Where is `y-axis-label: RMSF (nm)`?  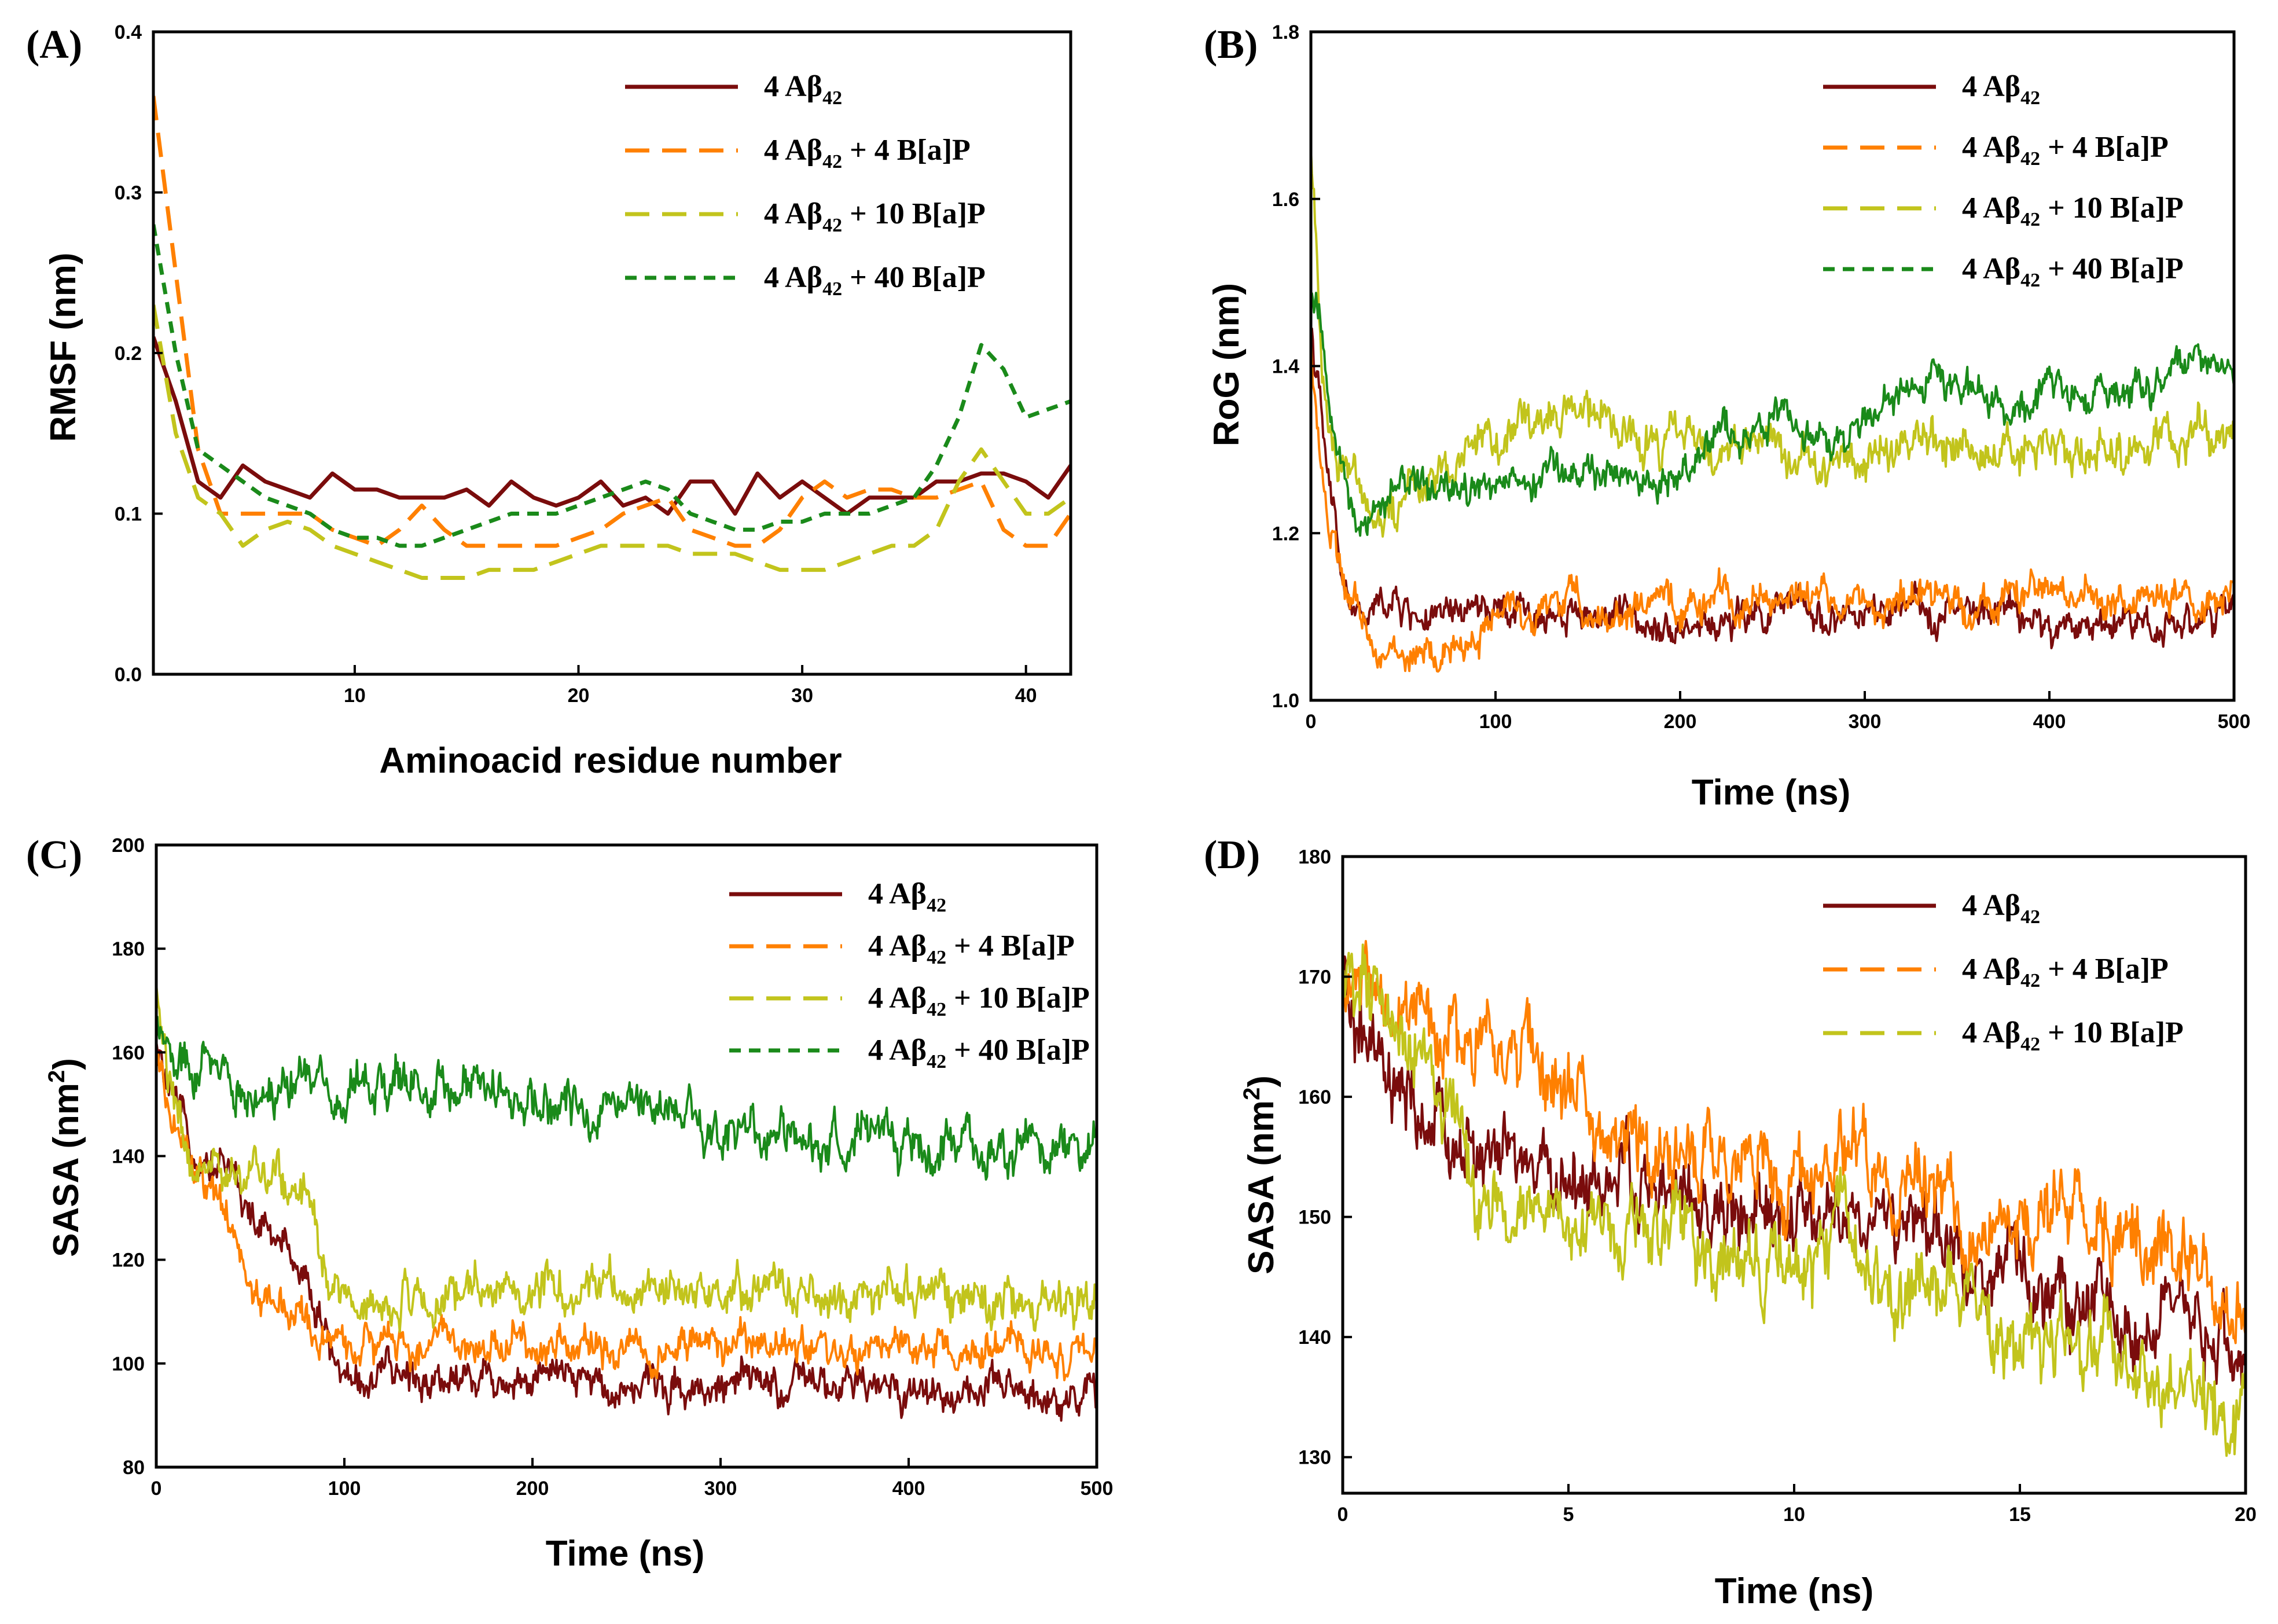
y-axis-label: RMSF (nm) is located at coordinates (63, 347).